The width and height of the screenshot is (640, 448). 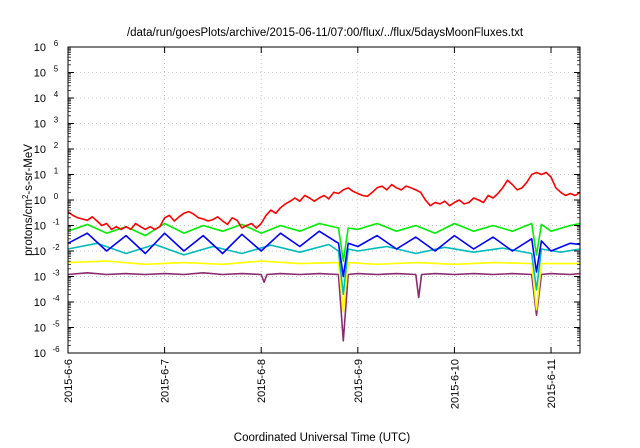 What do you see at coordinates (56, 222) in the screenshot?
I see `y-tick-exponent: -1` at bounding box center [56, 222].